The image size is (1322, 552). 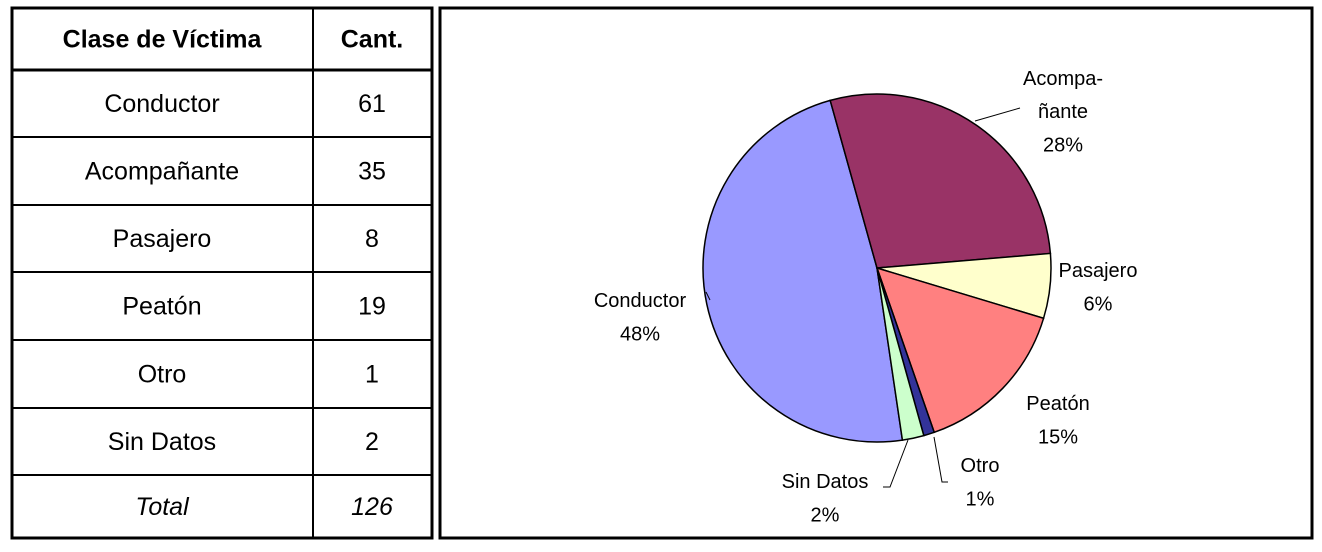 What do you see at coordinates (1058, 437) in the screenshot?
I see `slice-value-label: 15%` at bounding box center [1058, 437].